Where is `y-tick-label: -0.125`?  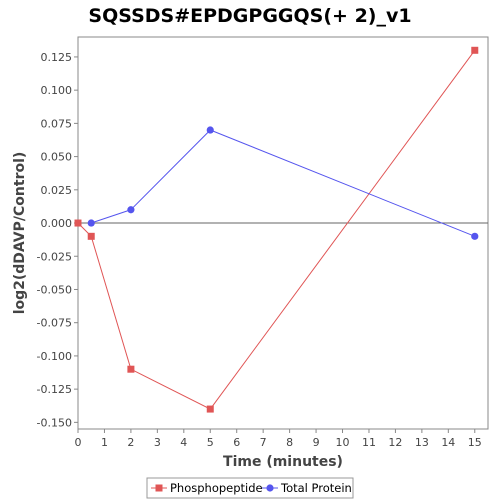
y-tick-label: -0.125 is located at coordinates (54, 389).